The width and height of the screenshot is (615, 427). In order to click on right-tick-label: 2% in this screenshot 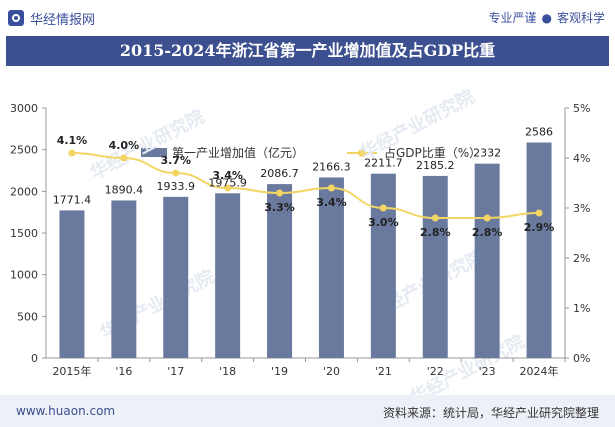, I will do `click(581, 258)`.